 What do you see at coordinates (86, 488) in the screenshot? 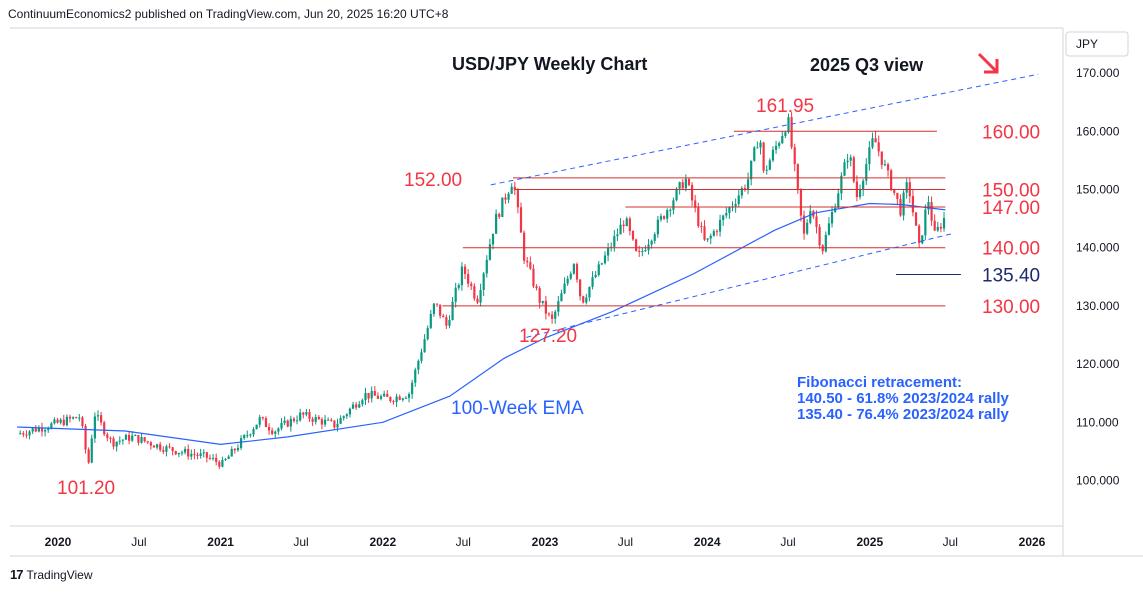
I see `low-2020-label: 101.20` at bounding box center [86, 488].